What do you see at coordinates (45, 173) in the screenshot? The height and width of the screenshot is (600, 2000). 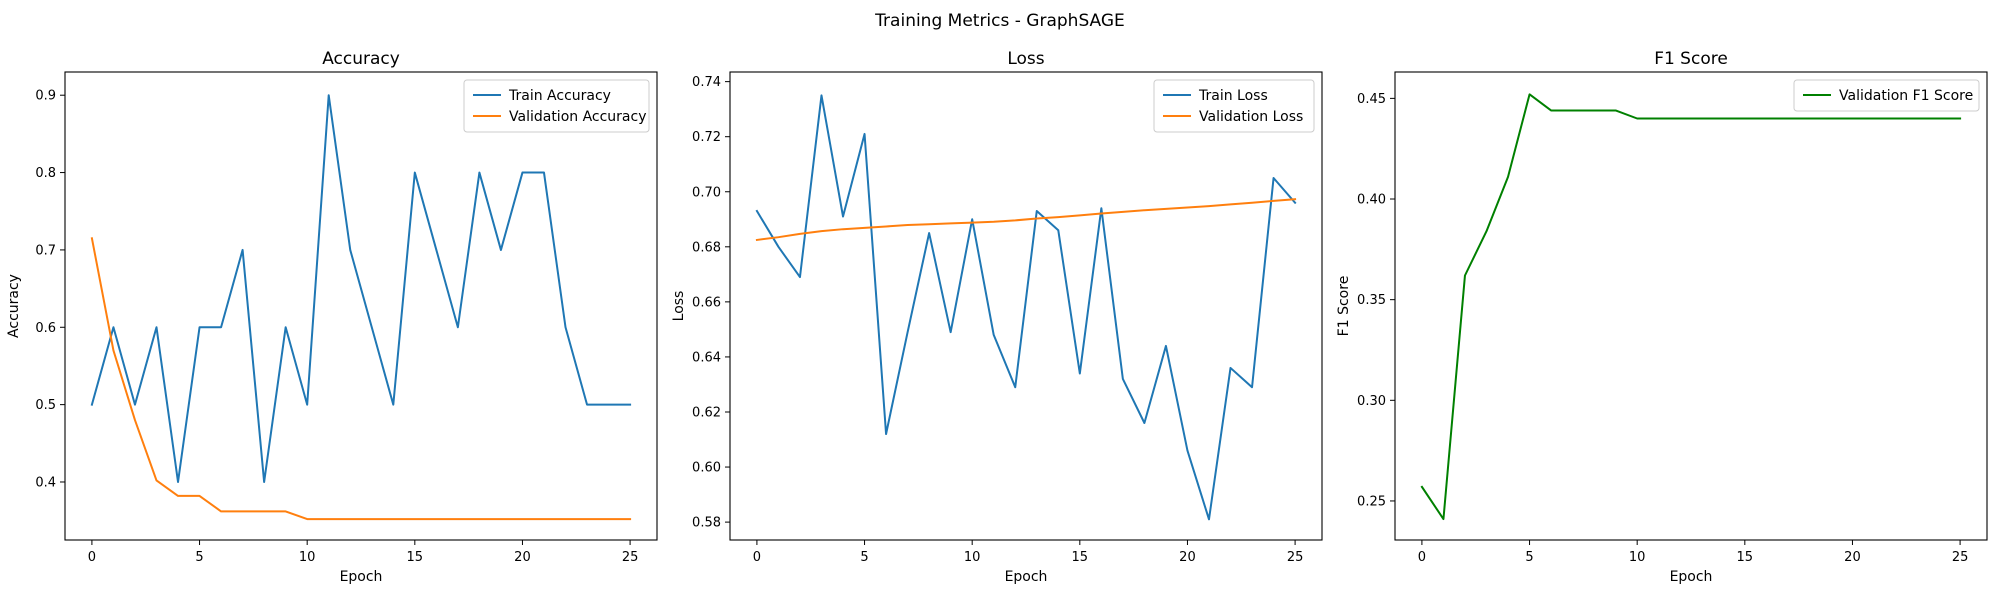 I see `accuracy-ytick-label: 0.8` at bounding box center [45, 173].